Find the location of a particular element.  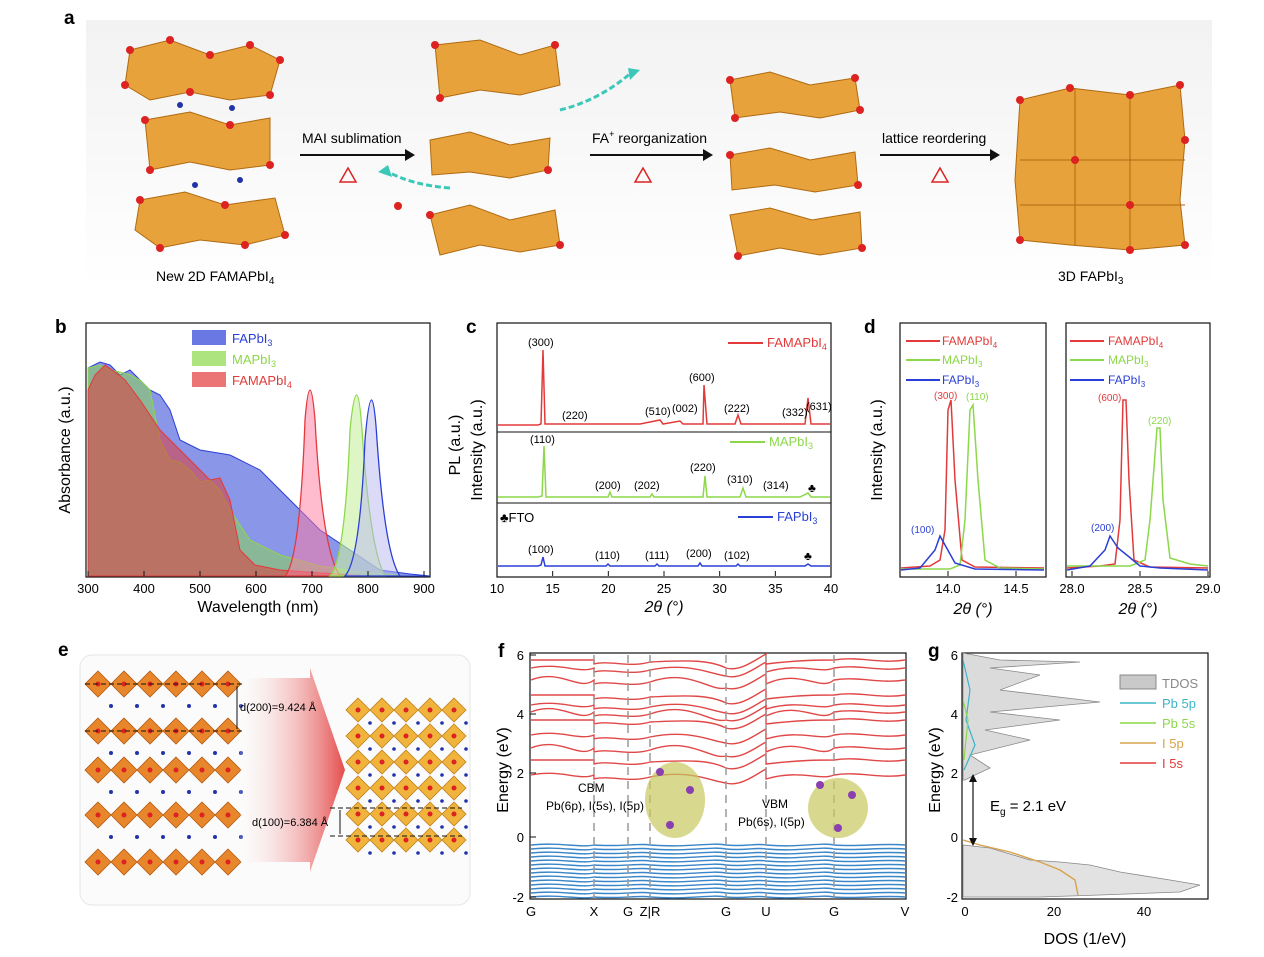

panel-g-frame is located at coordinates (1085, 776).